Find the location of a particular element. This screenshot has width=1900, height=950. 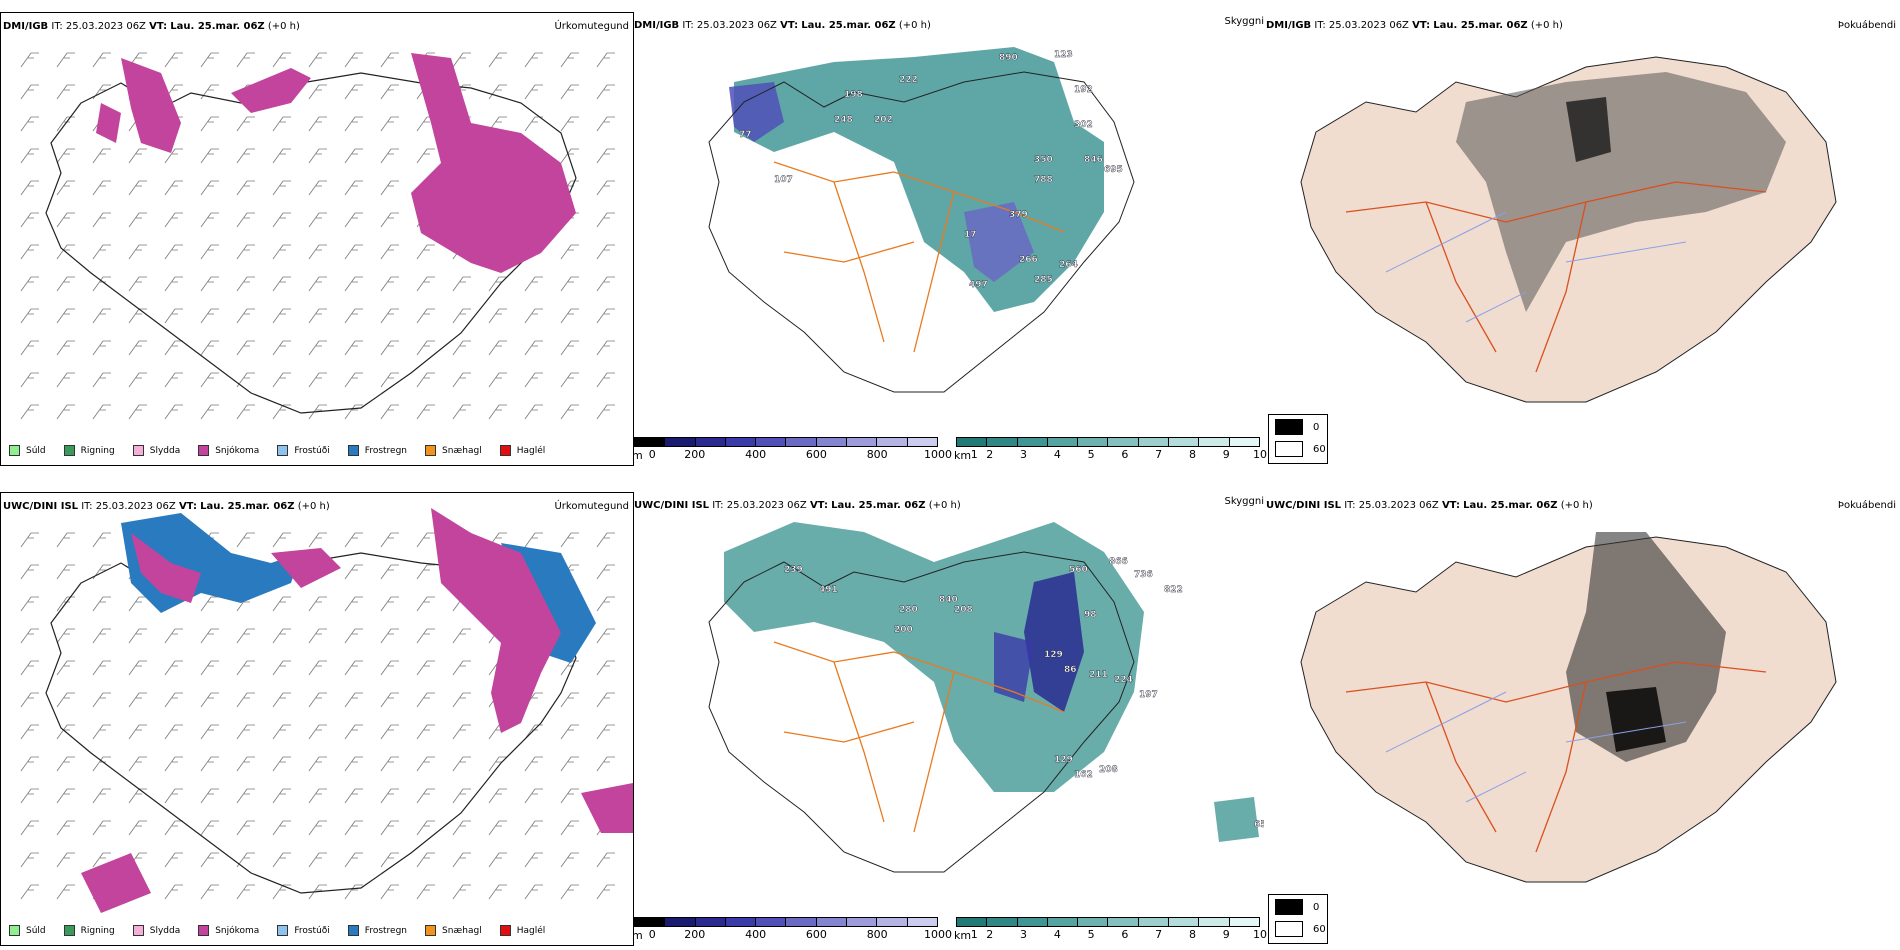

colorbar-ticks-m: 0 200 400 600 800 1000 is located at coordinates (793, 454).